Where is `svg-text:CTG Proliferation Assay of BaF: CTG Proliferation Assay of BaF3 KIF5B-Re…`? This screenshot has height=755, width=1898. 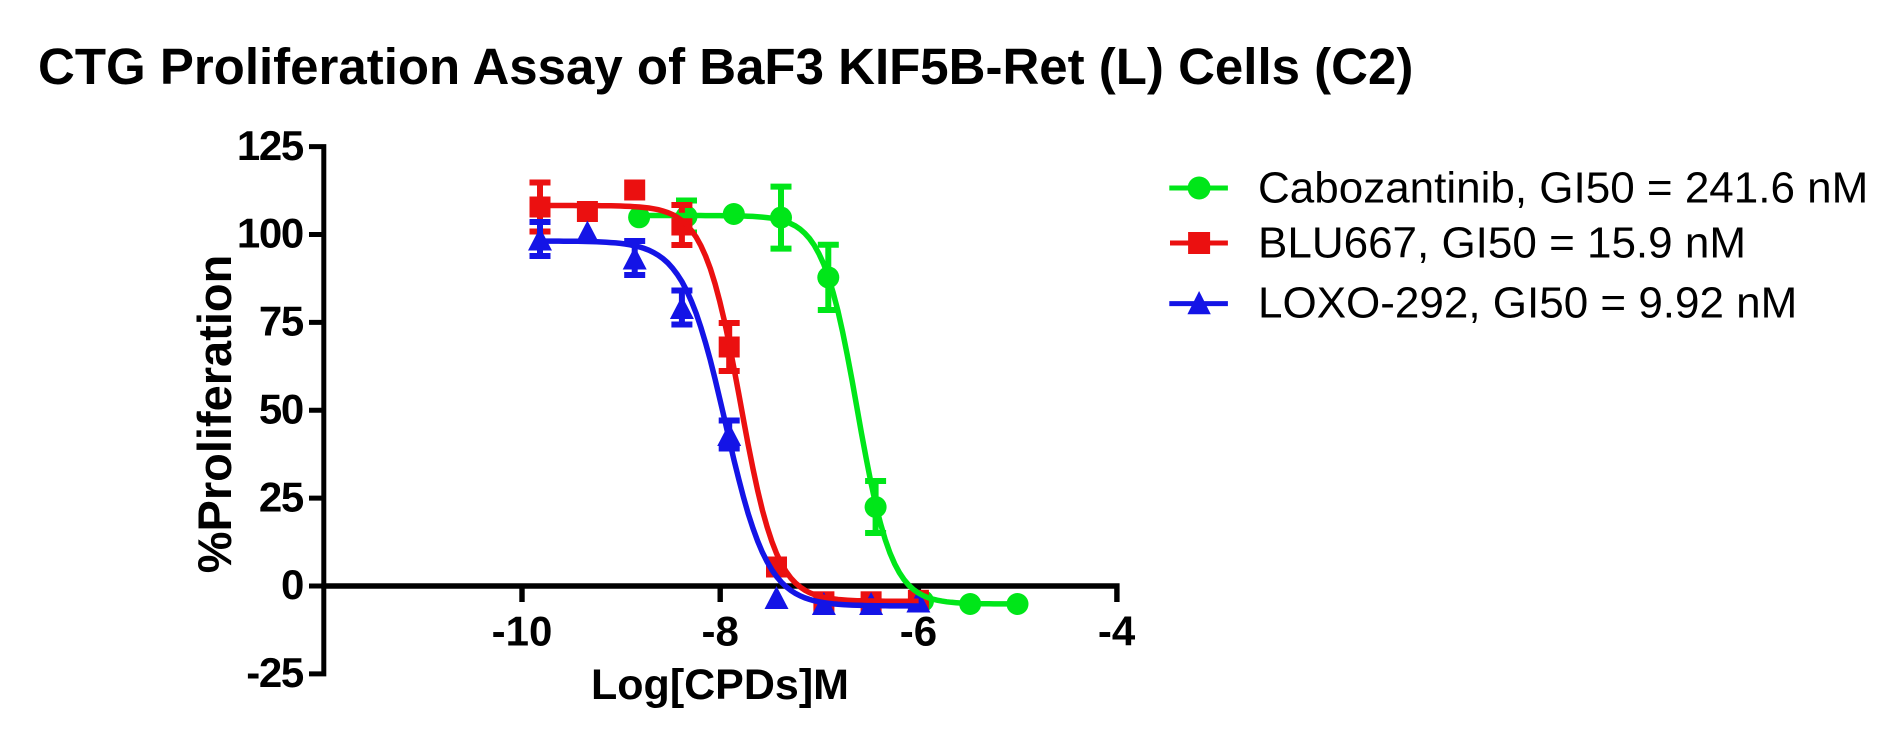
svg-text:CTG Proliferation Assay of BaF: CTG Proliferation Assay of BaF3 KIF5B-Re… is located at coordinates (725, 66).